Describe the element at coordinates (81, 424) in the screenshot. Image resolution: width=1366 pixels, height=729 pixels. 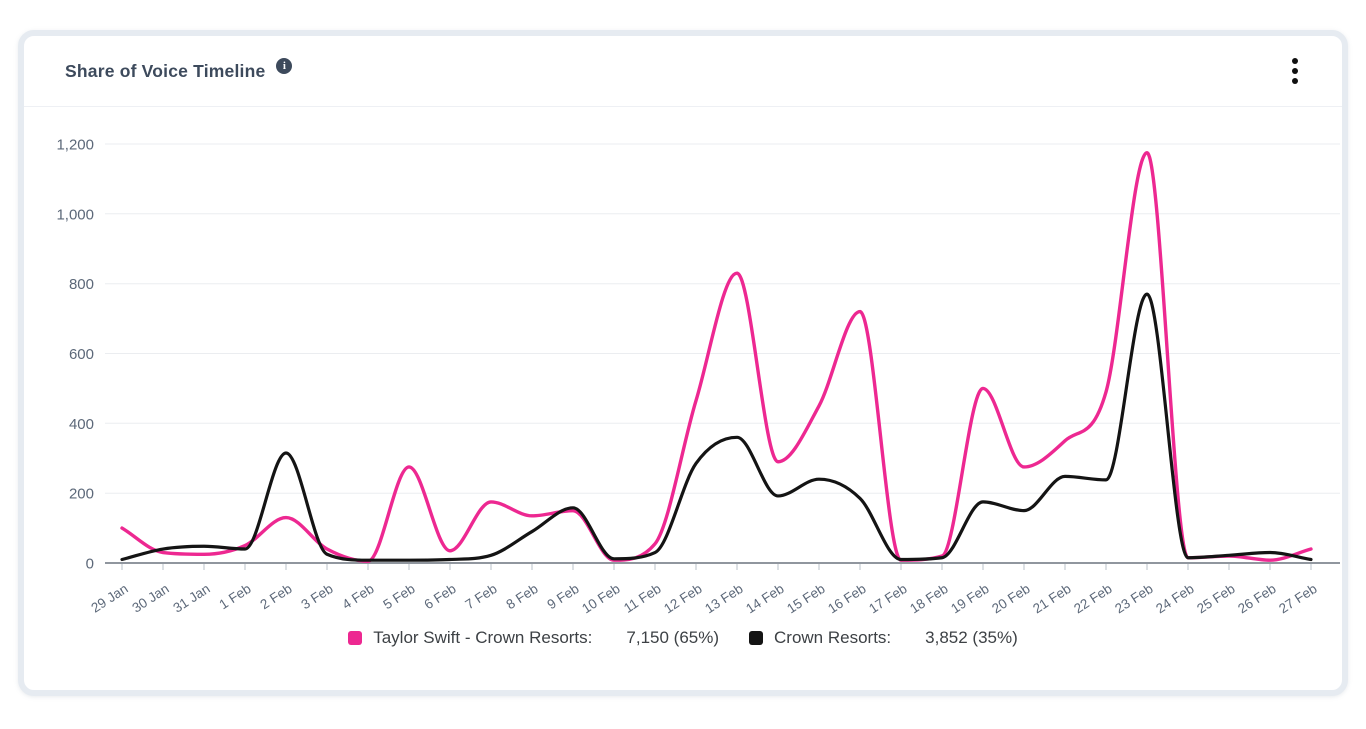
I see `y-tick-label: 400` at that location.